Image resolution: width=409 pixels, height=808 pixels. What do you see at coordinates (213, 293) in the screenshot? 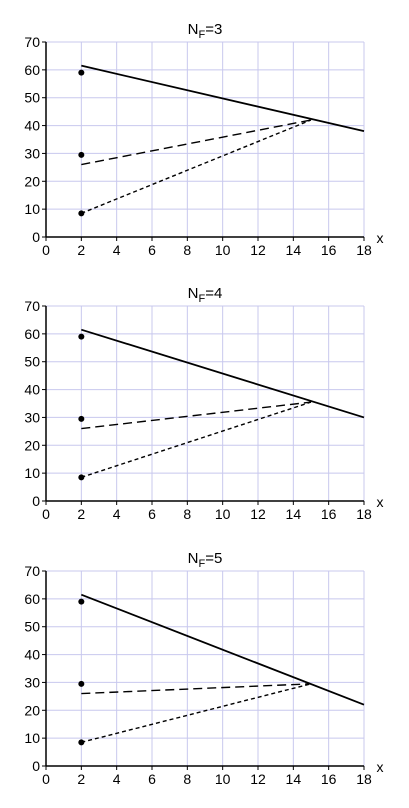
I see `chart-title-suffix: =4` at bounding box center [213, 293].